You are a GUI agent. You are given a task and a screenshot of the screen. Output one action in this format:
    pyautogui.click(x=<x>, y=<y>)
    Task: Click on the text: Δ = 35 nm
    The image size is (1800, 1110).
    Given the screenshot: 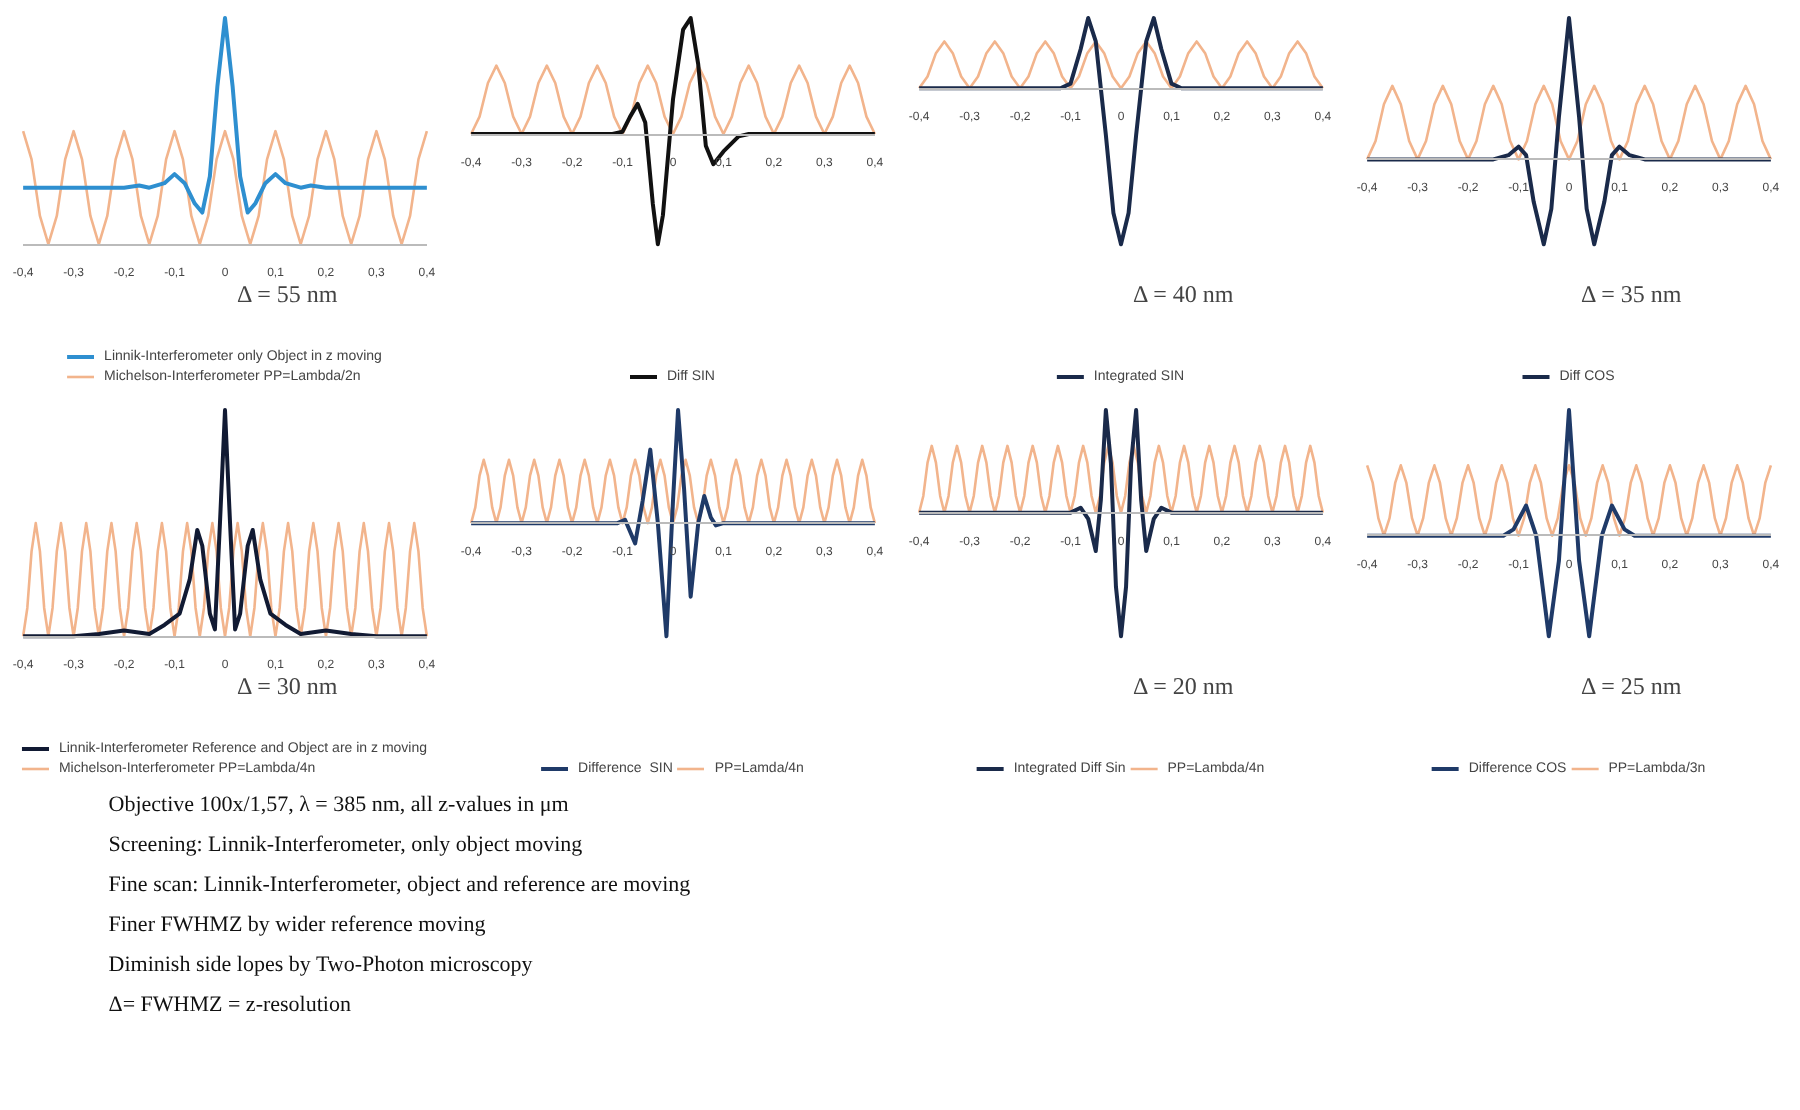 What is the action you would take?
    pyautogui.click(x=1632, y=294)
    